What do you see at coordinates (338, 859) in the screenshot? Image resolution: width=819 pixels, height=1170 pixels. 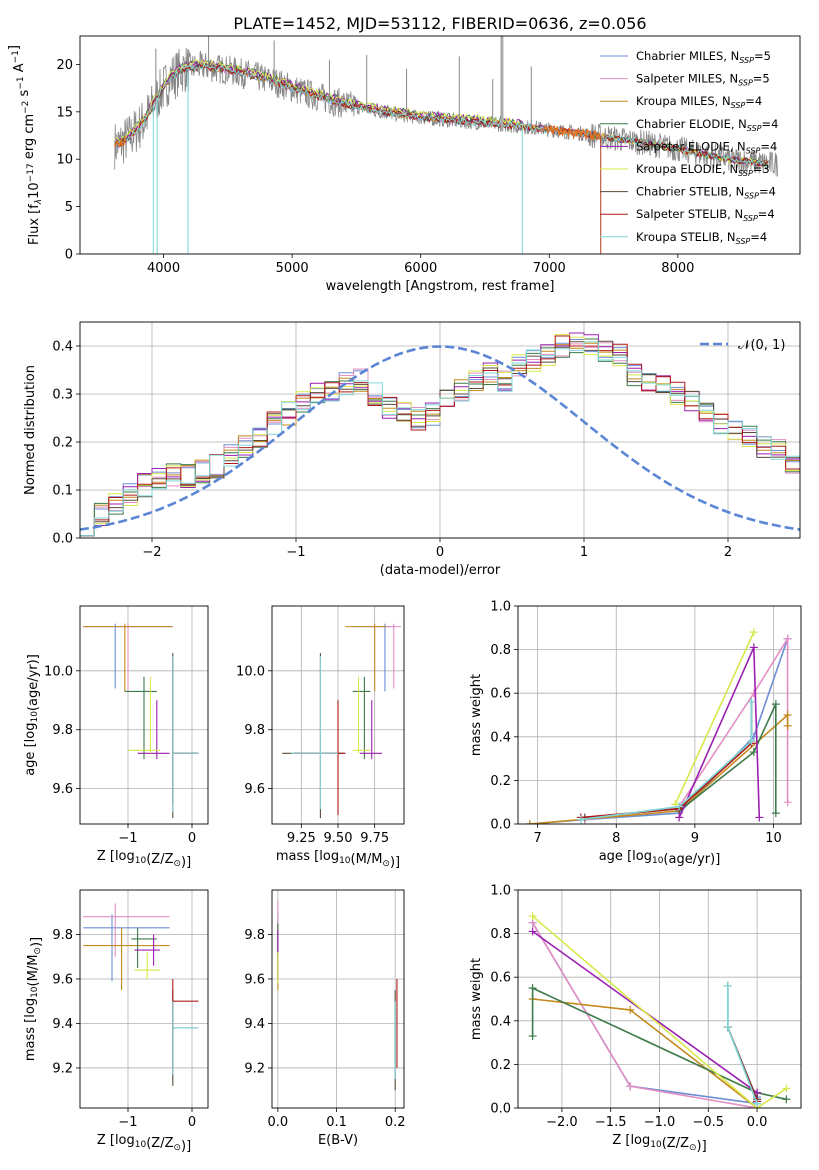 I see `x-axis-label: mass [log10(M/M⊙)]` at bounding box center [338, 859].